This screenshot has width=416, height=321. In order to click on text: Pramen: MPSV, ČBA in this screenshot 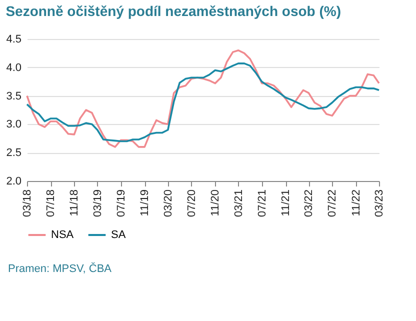, I will do `click(60, 269)`.